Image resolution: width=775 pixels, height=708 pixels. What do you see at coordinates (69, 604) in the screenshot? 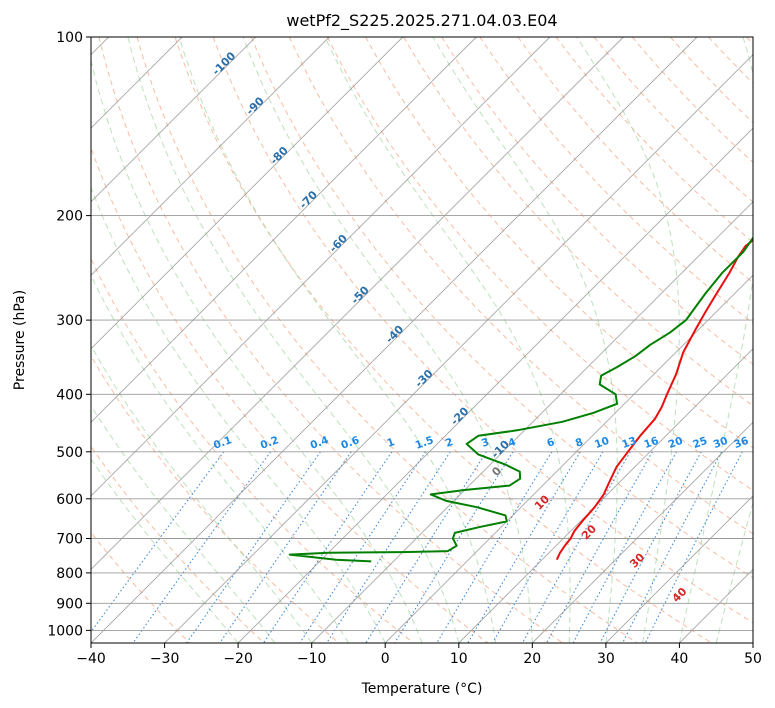
I see `y-tick-label: 900` at bounding box center [69, 604].